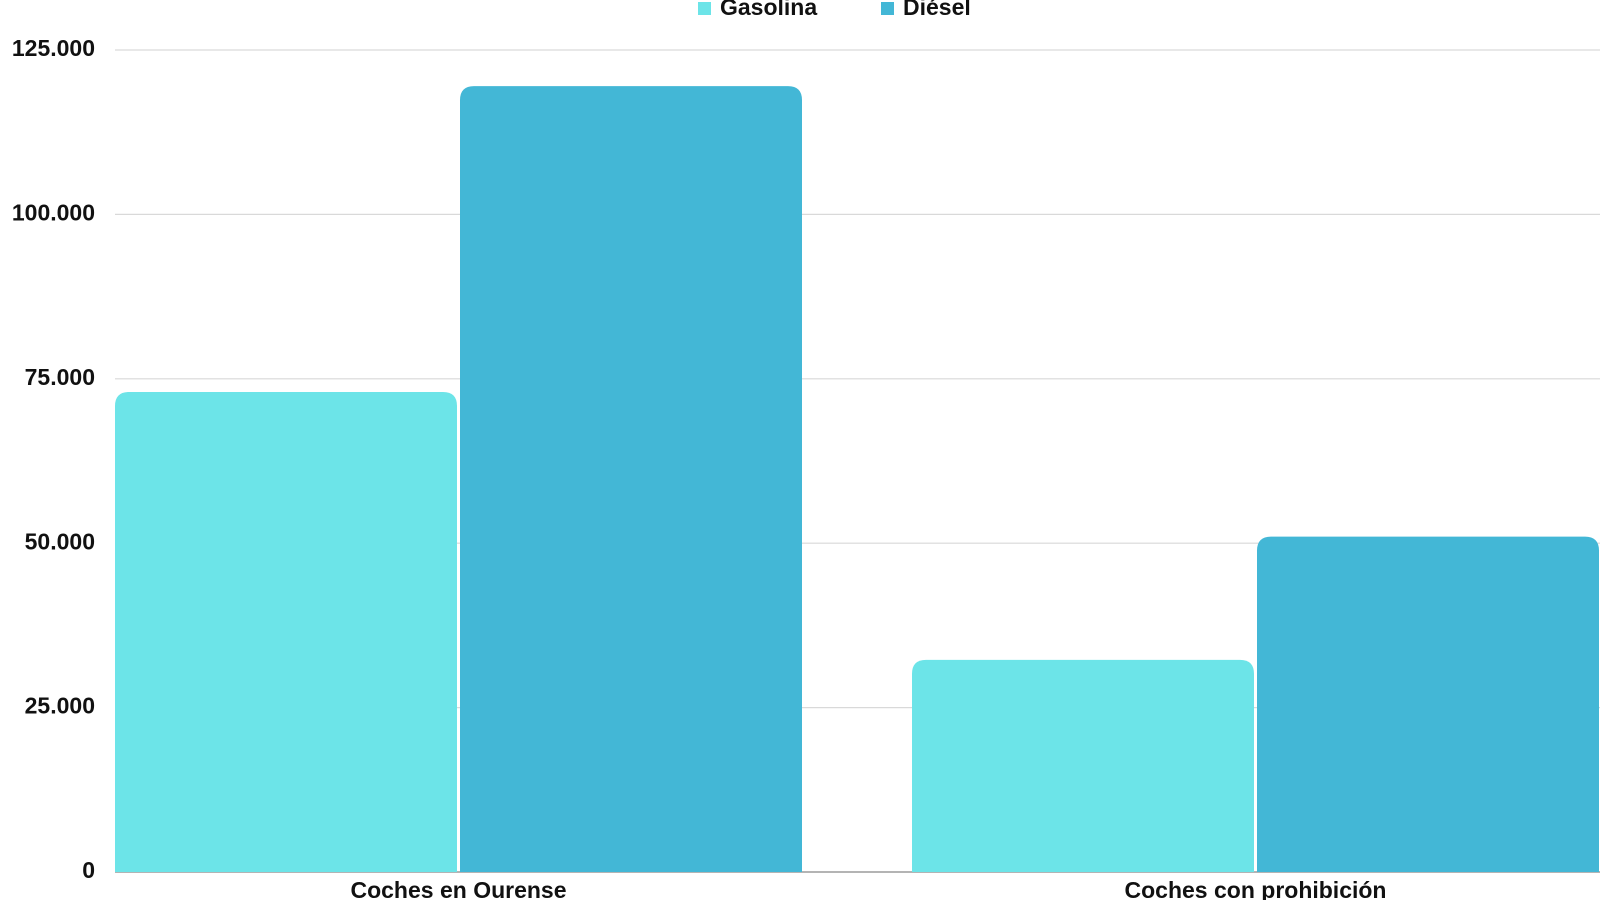 The image size is (1600, 900). I want to click on x-tick-label: Coches con prohibición, so click(1256, 888).